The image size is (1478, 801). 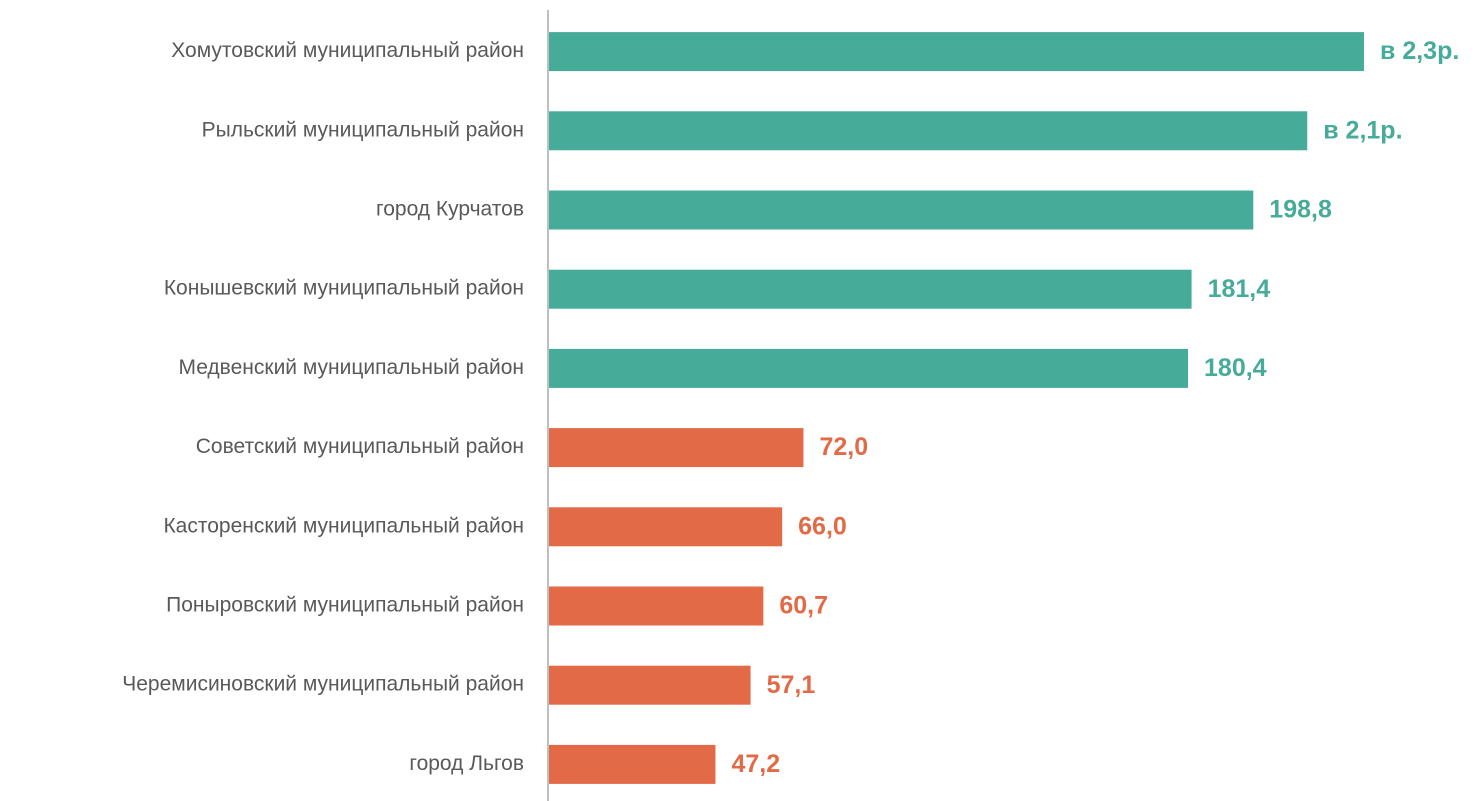 What do you see at coordinates (843, 447) in the screenshot?
I see `value-label: 72,0` at bounding box center [843, 447].